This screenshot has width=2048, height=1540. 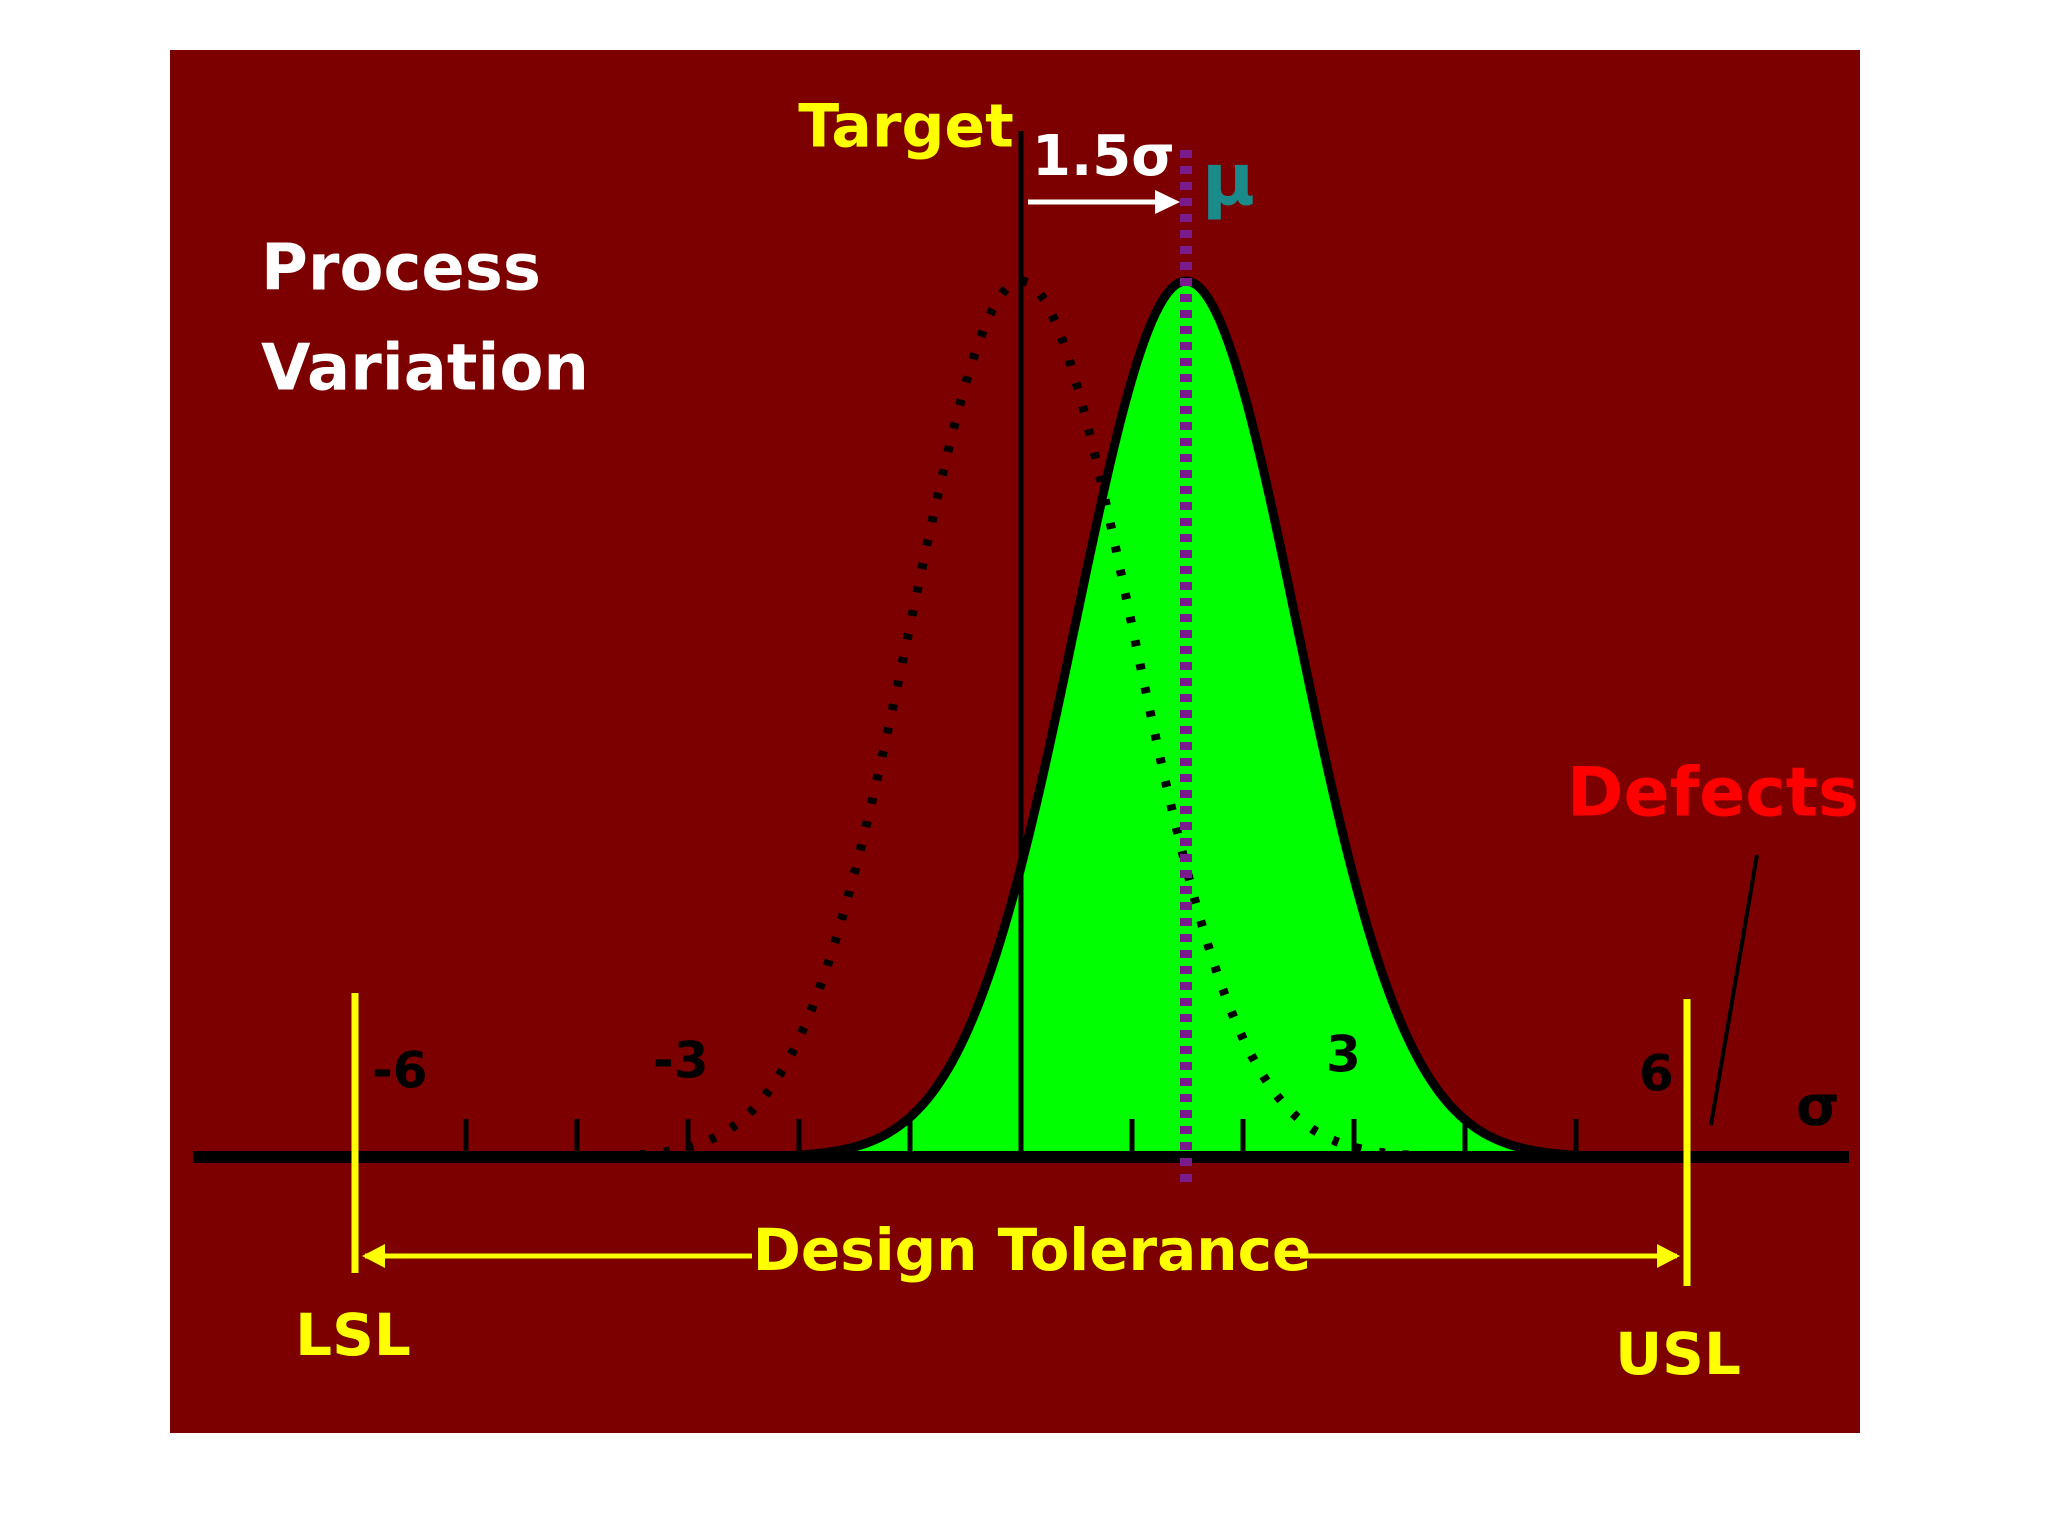 What do you see at coordinates (1713, 793) in the screenshot?
I see `defects-label: Defects` at bounding box center [1713, 793].